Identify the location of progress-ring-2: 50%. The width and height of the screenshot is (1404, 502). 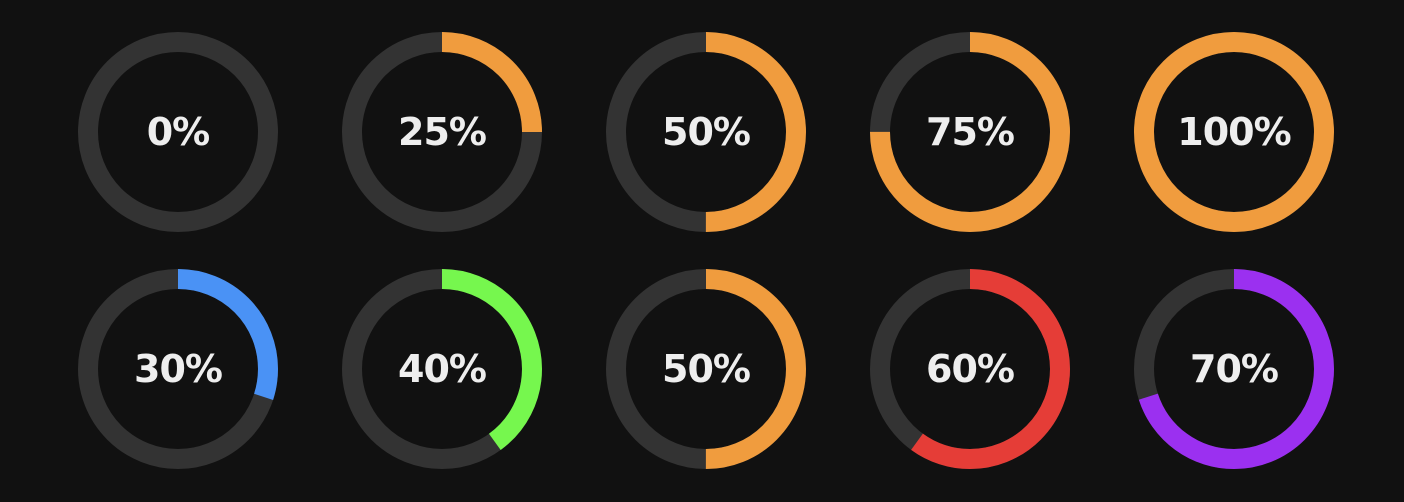
(706, 132).